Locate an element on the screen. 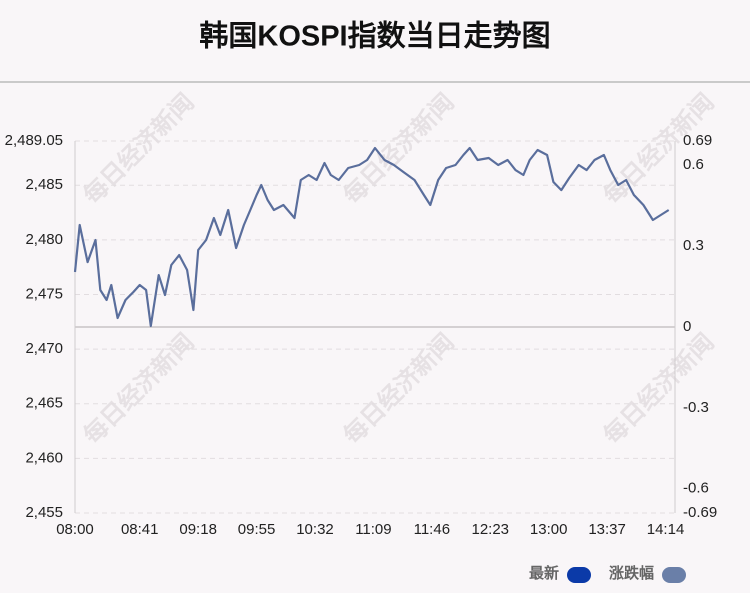  y2-tick-label: 0.6 is located at coordinates (693, 164).